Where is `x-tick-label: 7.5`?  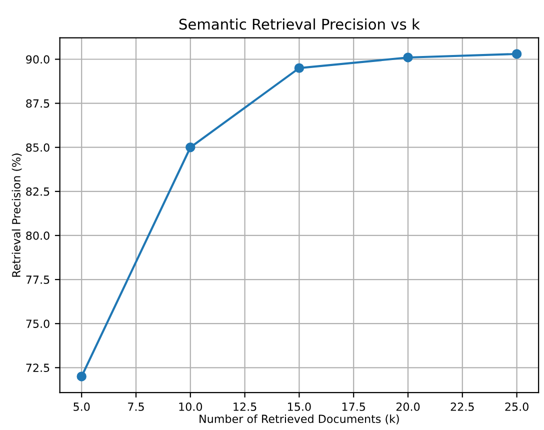
x-tick-label: 7.5 is located at coordinates (136, 406).